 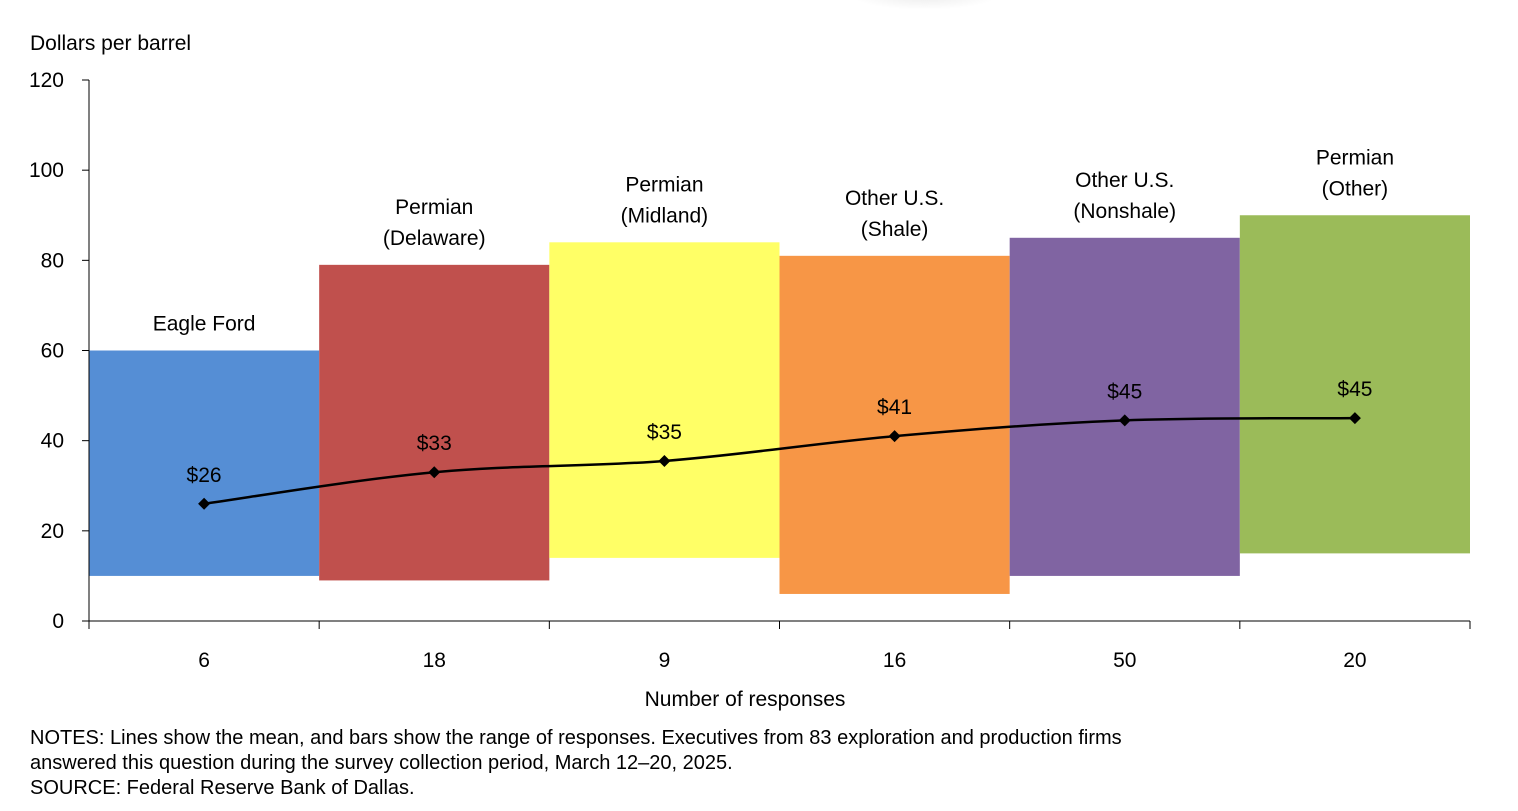 What do you see at coordinates (665, 200) in the screenshot?
I see `category-label: Permian (Midland)` at bounding box center [665, 200].